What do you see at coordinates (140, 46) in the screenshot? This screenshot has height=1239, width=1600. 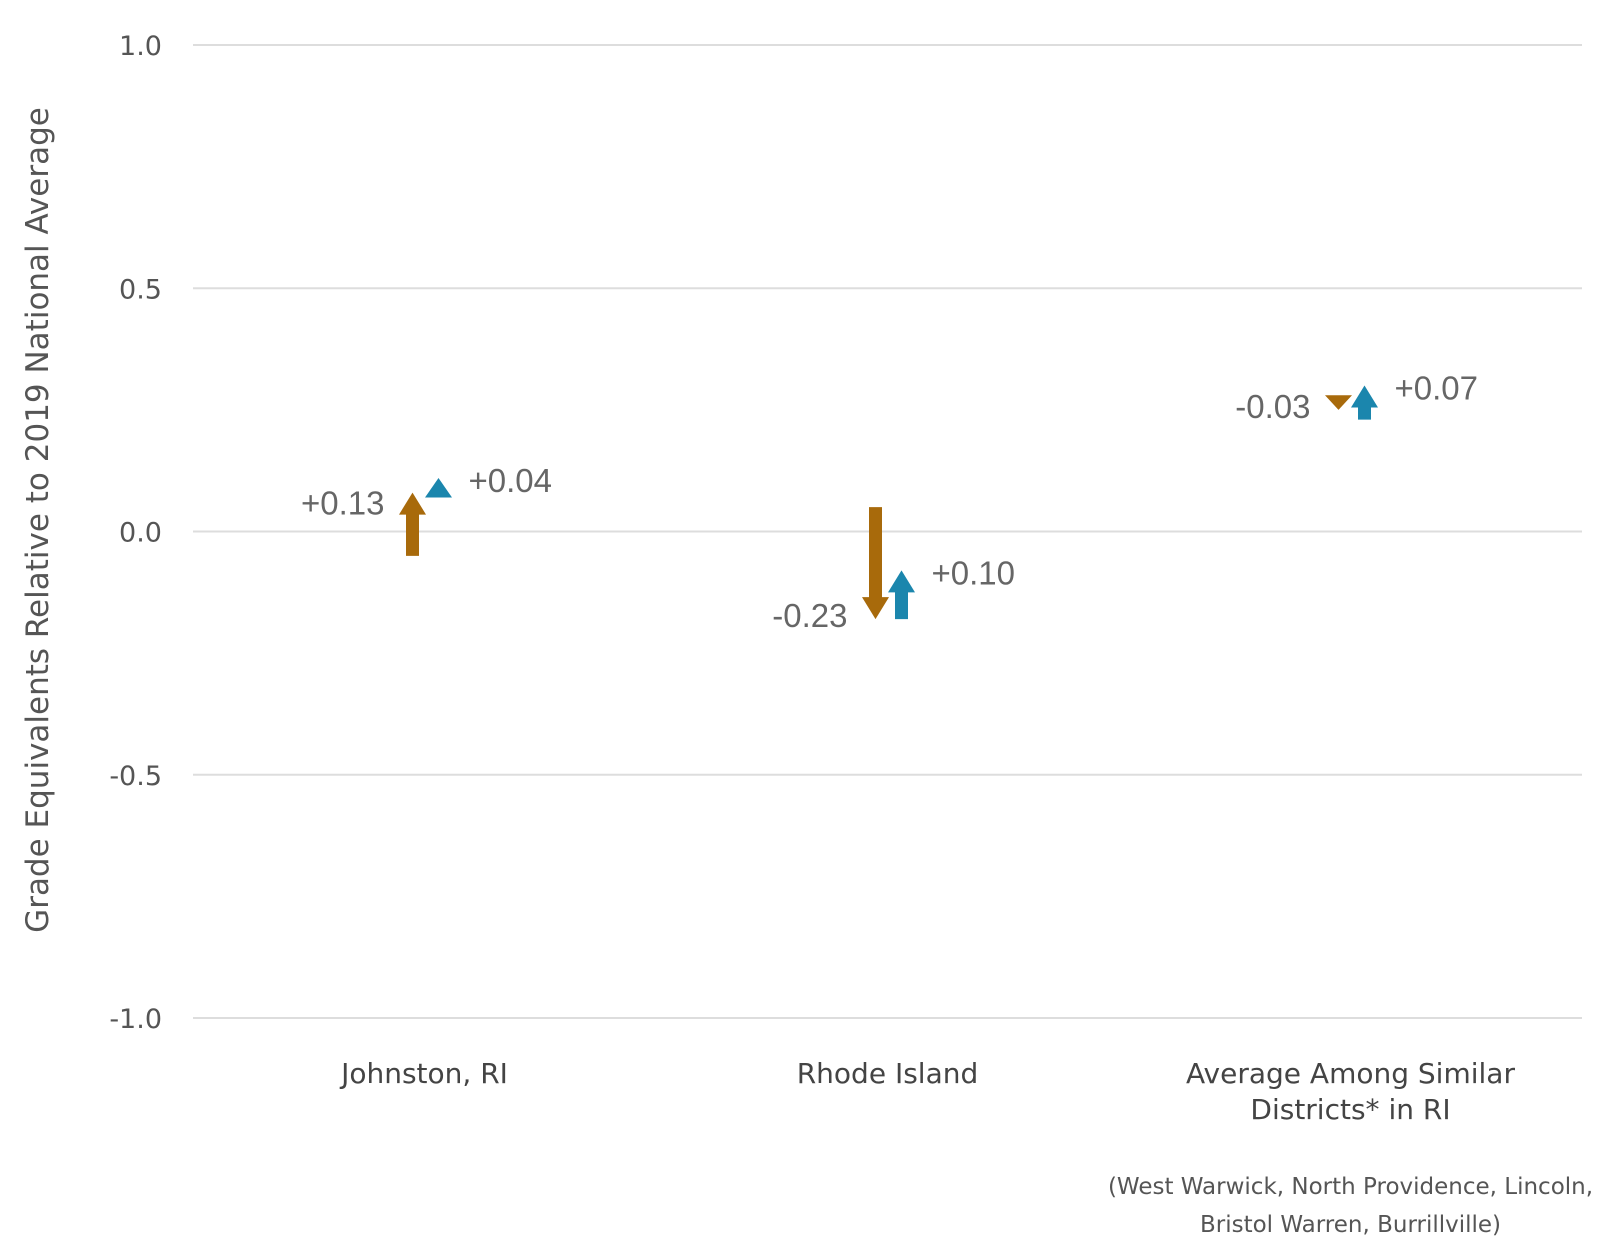 I see `y-tick-label: 1.0` at bounding box center [140, 46].